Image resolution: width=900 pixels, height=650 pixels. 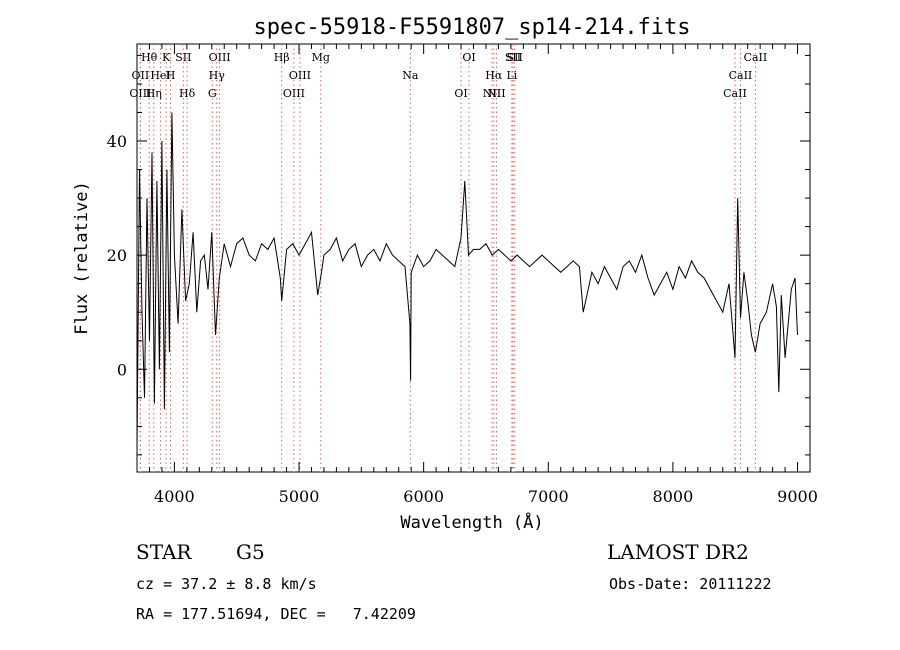 I want to click on spectral-line-label: Hθ, so click(x=149, y=57).